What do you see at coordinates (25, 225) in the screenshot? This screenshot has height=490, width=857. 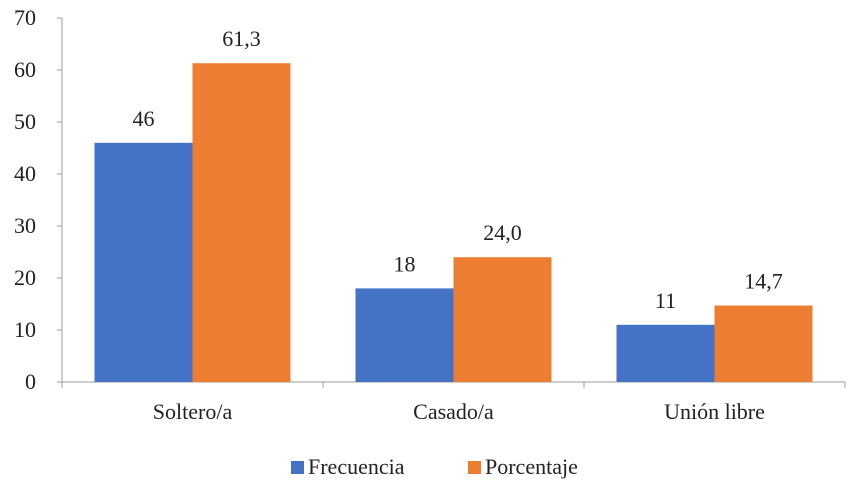 I see `y-tick-label: 30` at bounding box center [25, 225].